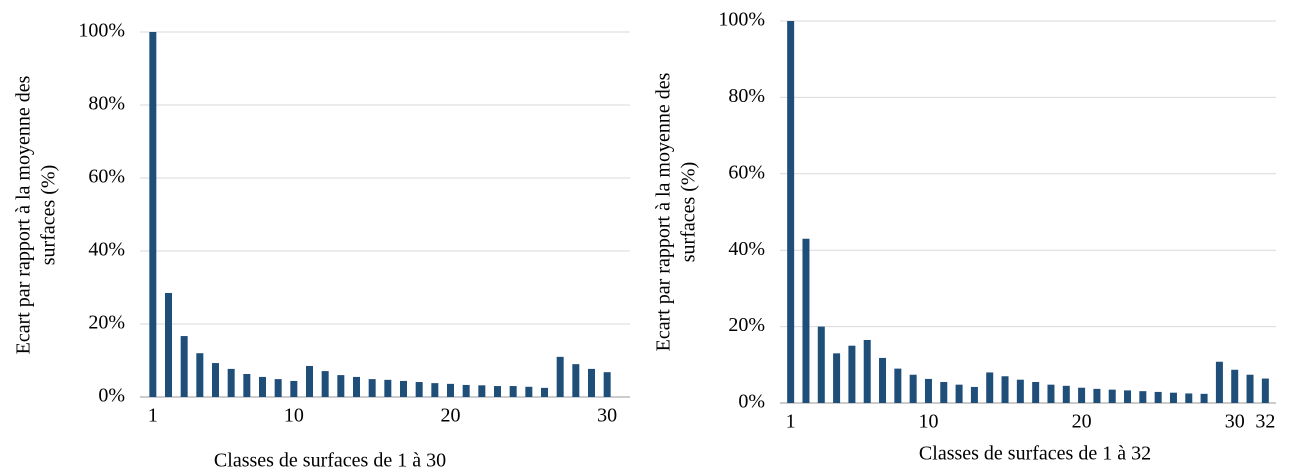 Image resolution: width=1289 pixels, height=476 pixels. I want to click on x-axis-title: Classes de surfaces de 1 à 30, so click(330, 461).